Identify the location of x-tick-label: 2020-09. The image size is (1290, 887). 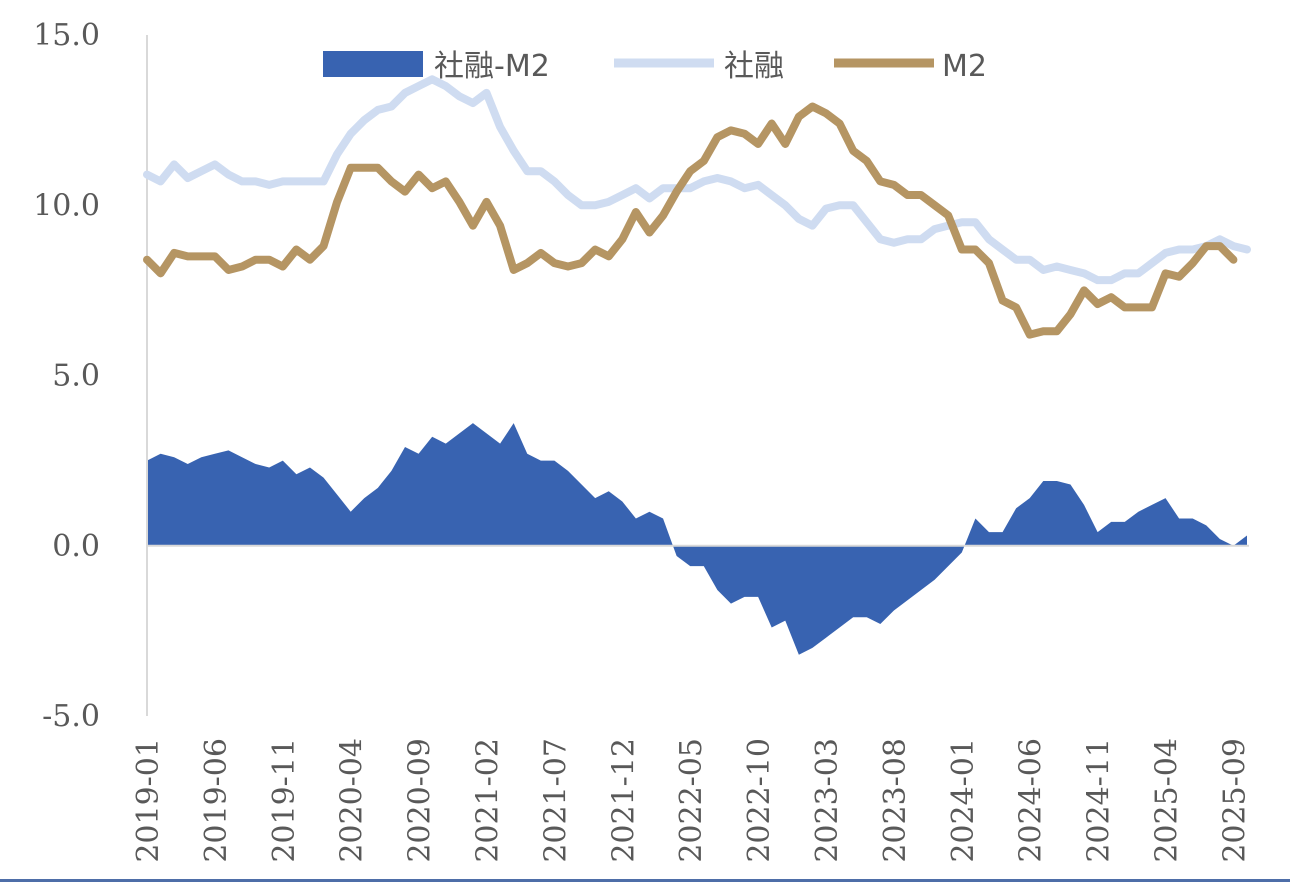
(420, 800).